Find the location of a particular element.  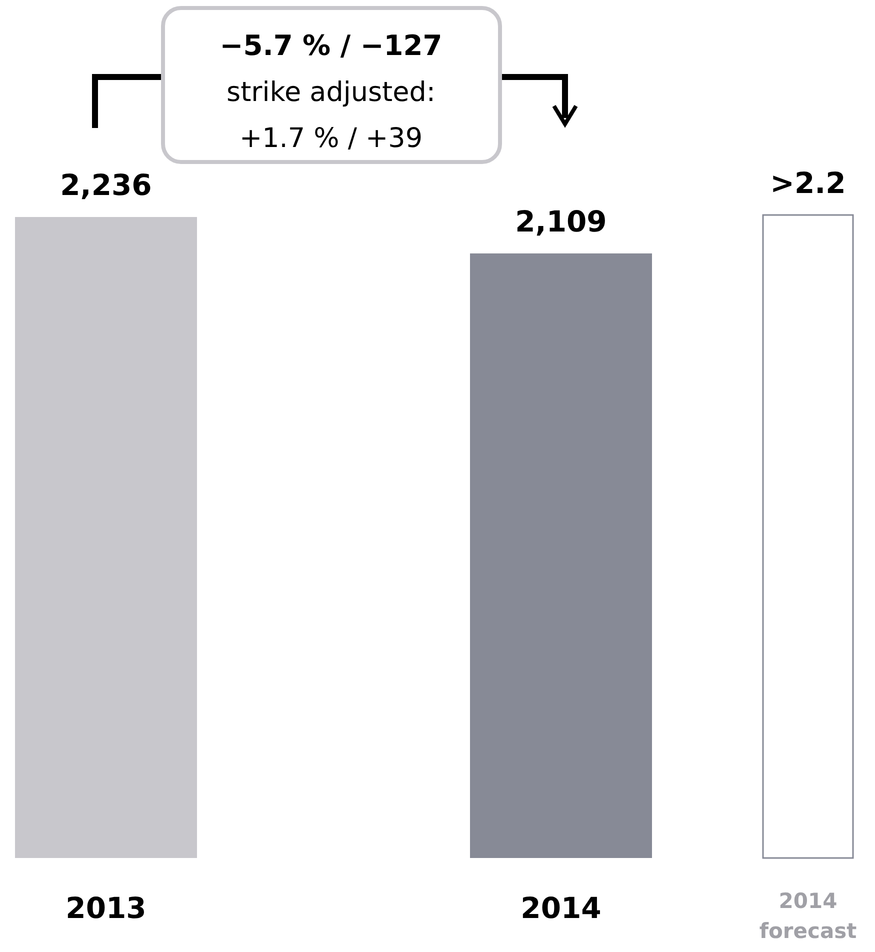

data-label: 2,109 is located at coordinates (561, 221).